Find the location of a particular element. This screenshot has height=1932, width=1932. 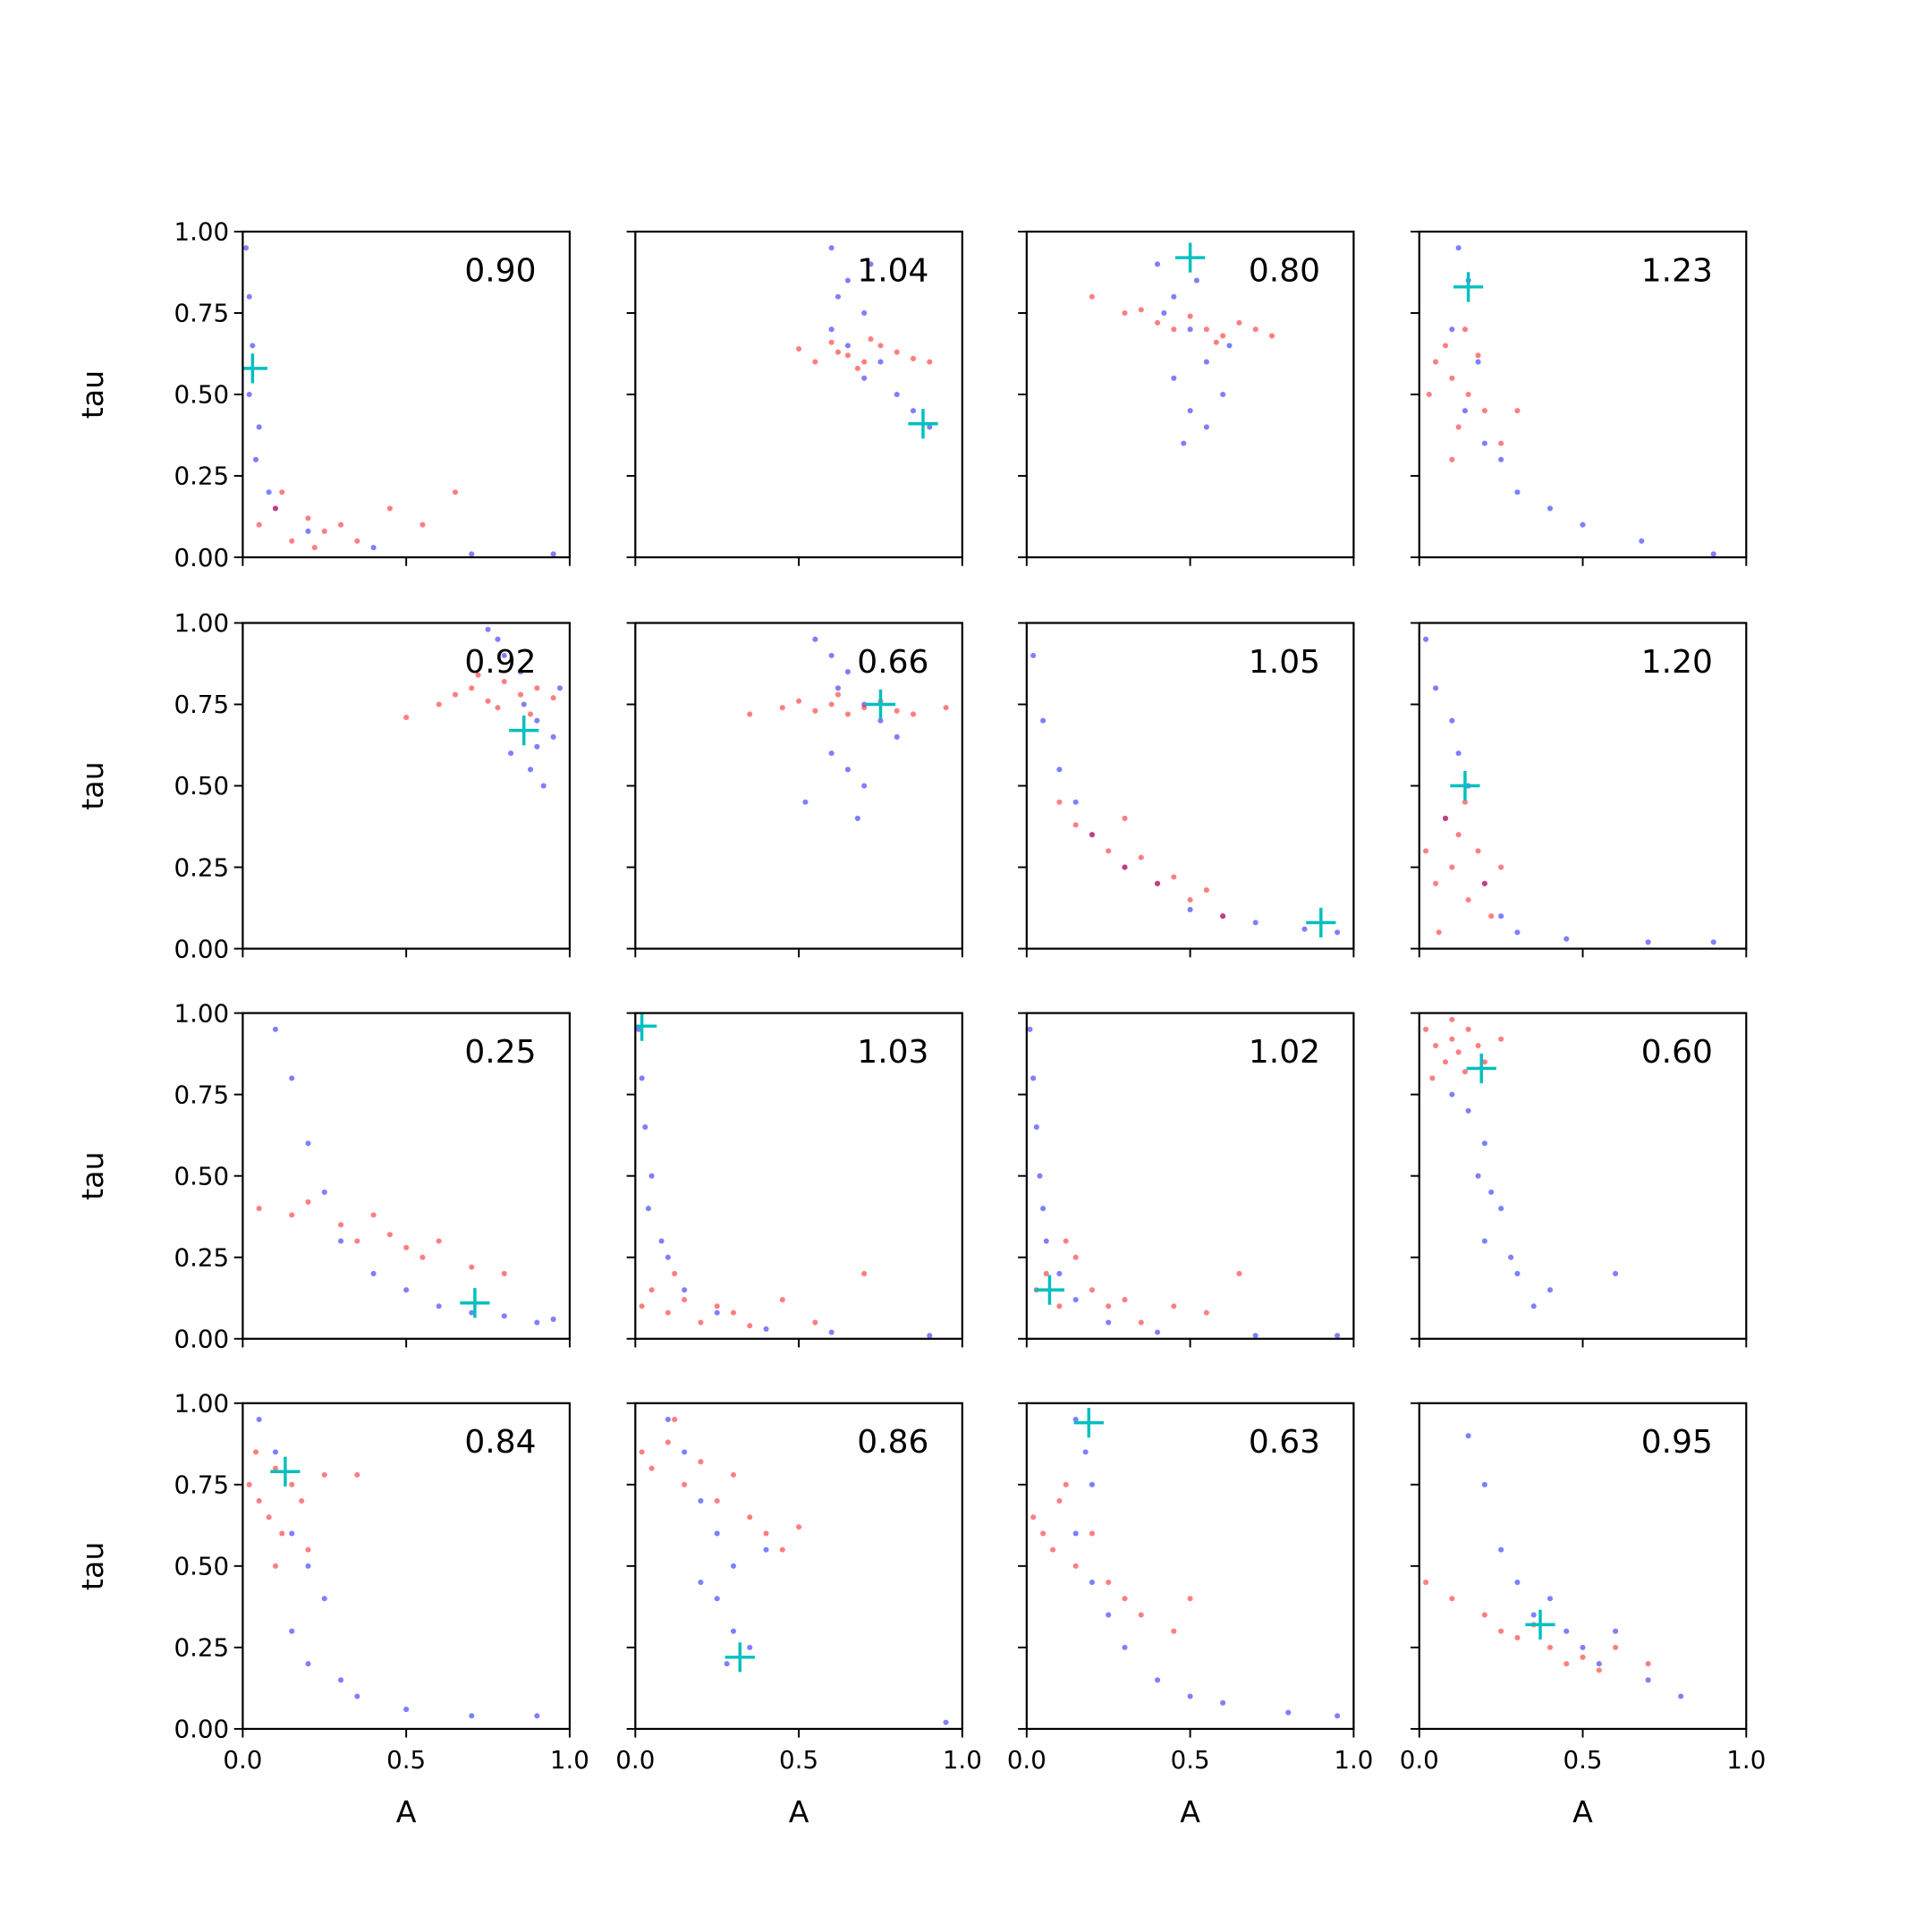

annotation: 1.02 is located at coordinates (1284, 1052).